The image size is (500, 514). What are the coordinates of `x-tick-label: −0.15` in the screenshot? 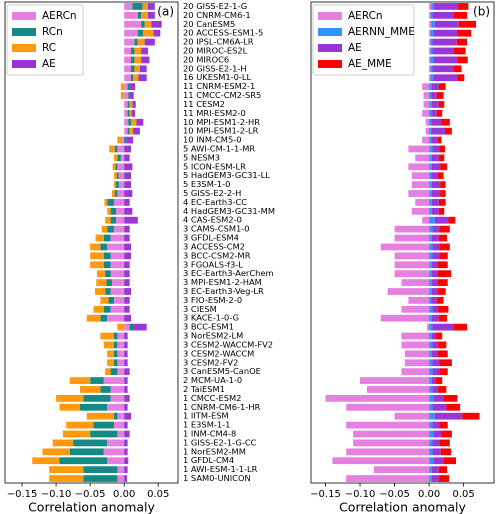 It's located at (325, 494).